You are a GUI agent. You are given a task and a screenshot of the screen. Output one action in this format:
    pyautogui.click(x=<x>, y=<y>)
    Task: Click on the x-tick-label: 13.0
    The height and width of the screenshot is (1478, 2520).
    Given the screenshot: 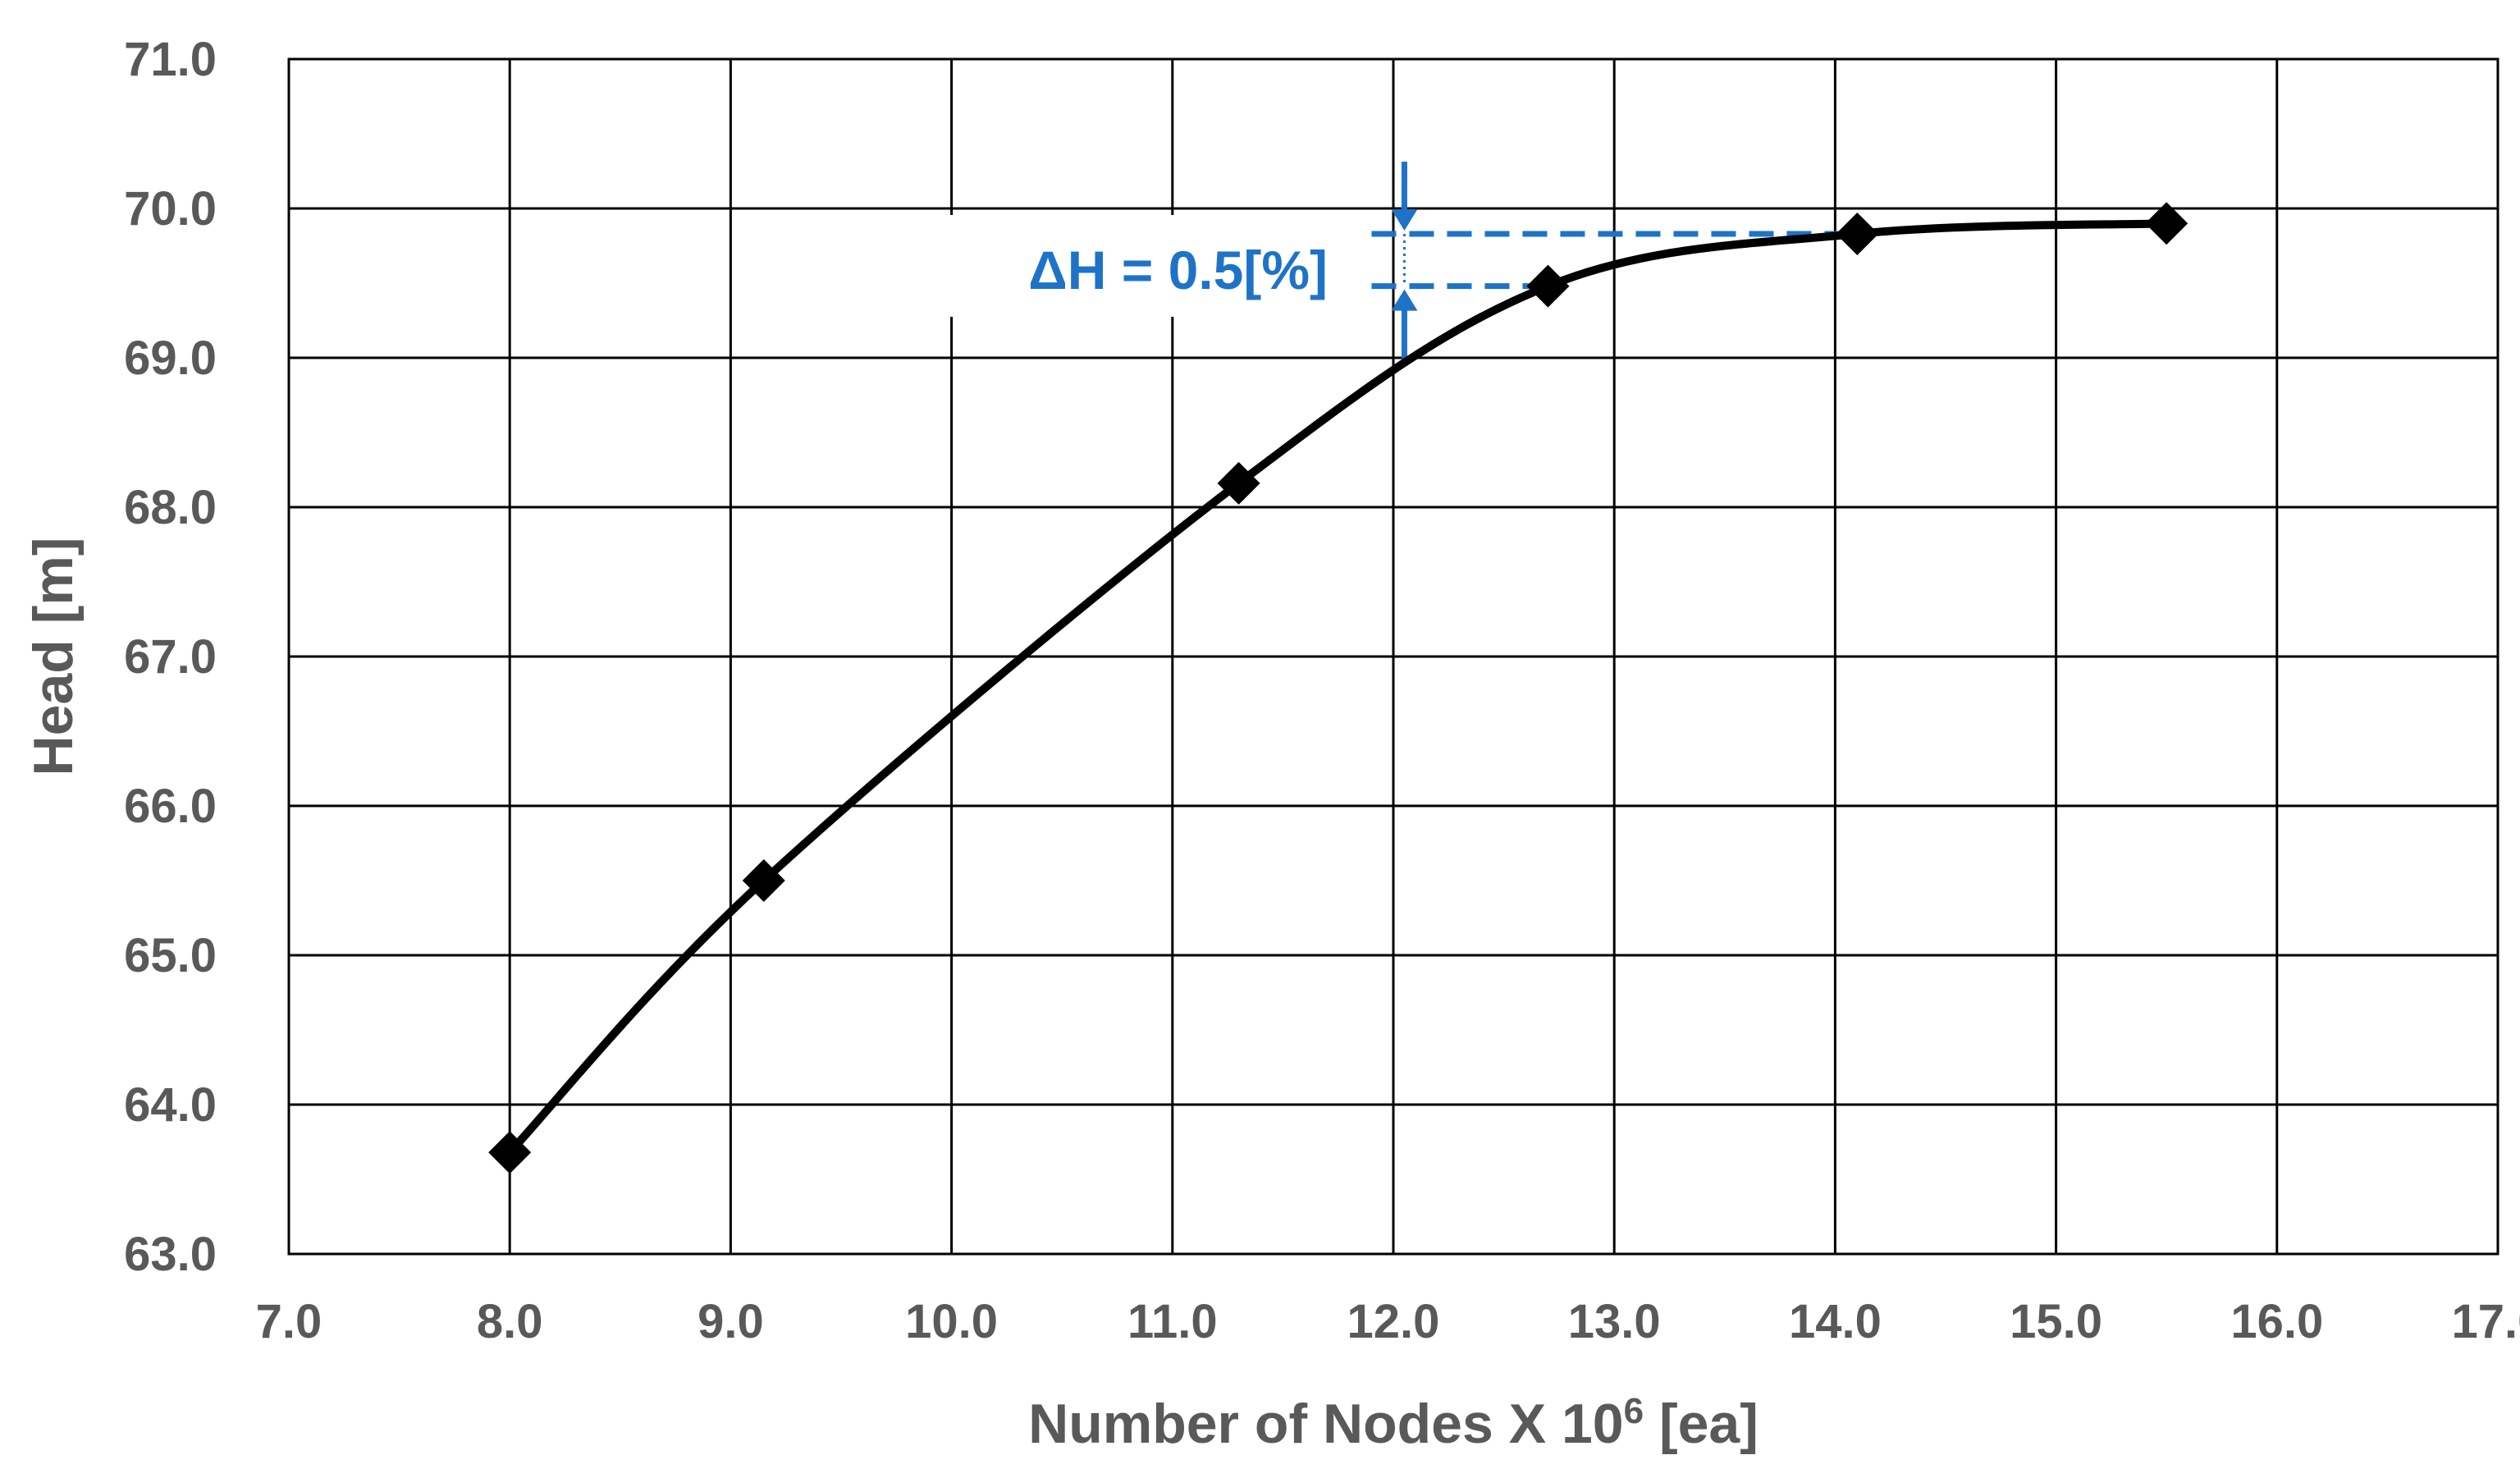 What is the action you would take?
    pyautogui.click(x=1614, y=1321)
    